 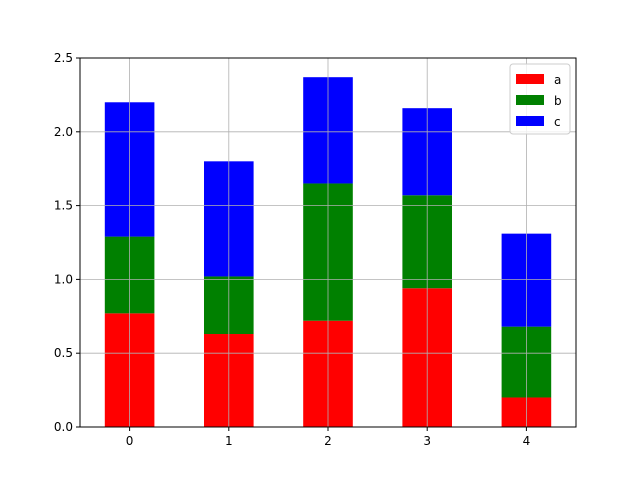 What do you see at coordinates (63, 353) in the screenshot?
I see `y-tick-label: 0.5` at bounding box center [63, 353].